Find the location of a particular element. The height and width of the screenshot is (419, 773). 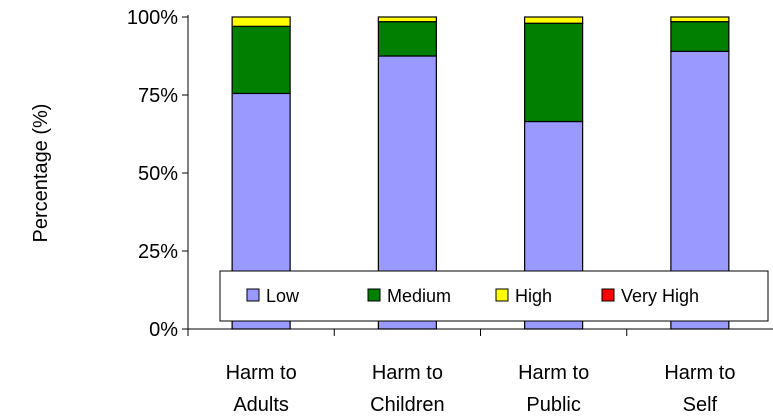

legend-label-low: Low is located at coordinates (283, 296).